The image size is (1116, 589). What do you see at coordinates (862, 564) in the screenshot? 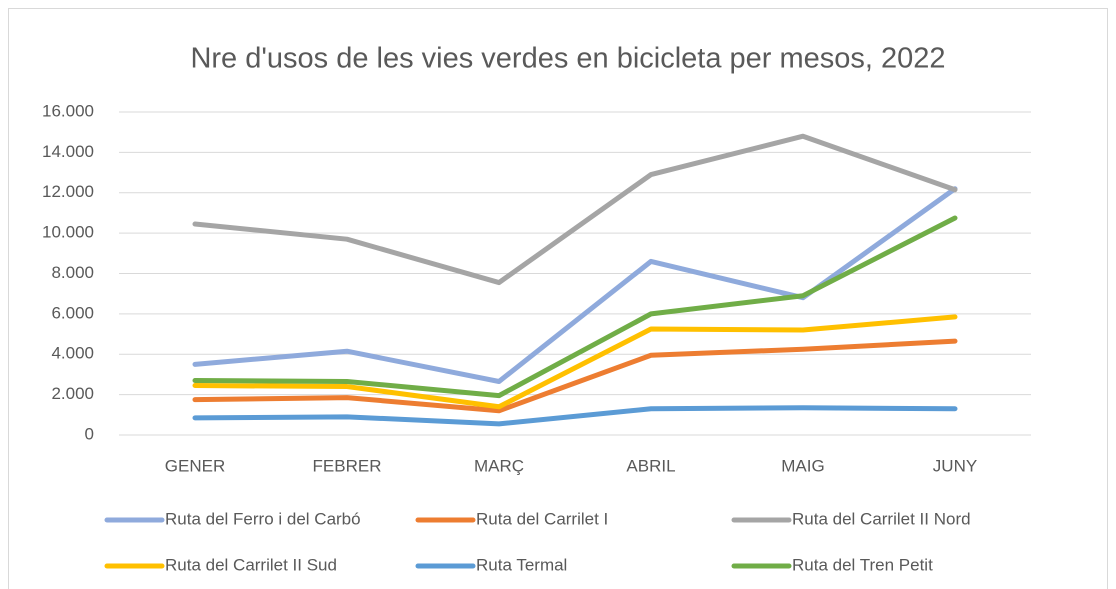
I see `legend-label: Ruta del Tren Petit` at bounding box center [862, 564].